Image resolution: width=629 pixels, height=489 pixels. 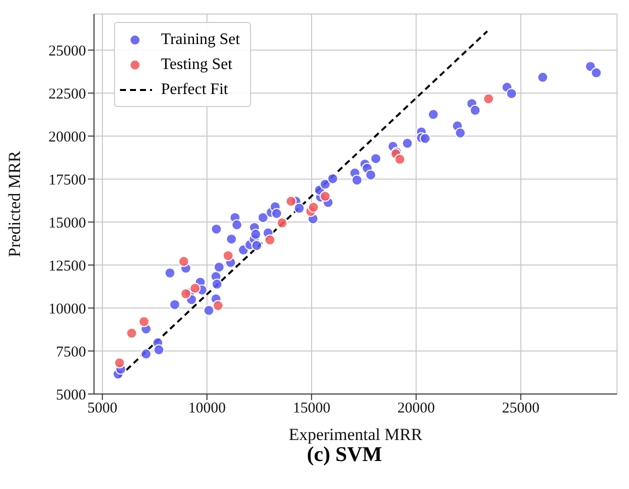 What do you see at coordinates (71, 352) in the screenshot?
I see `y-tick-label: 7500` at bounding box center [71, 352].